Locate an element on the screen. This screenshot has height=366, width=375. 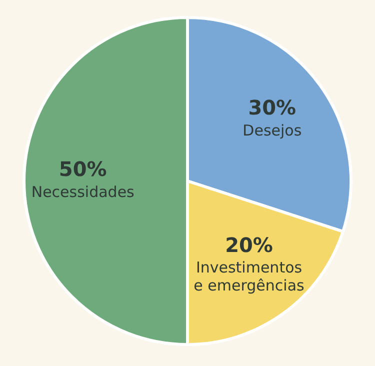
slice-label: Necessidades is located at coordinates (83, 191).